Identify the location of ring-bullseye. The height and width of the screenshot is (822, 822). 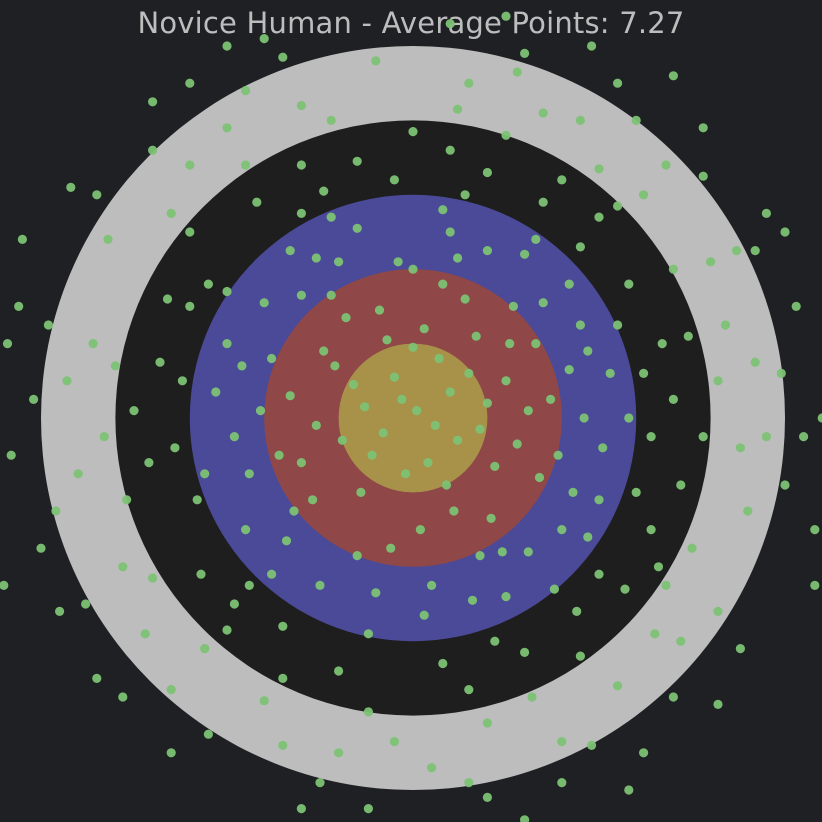
(413, 418).